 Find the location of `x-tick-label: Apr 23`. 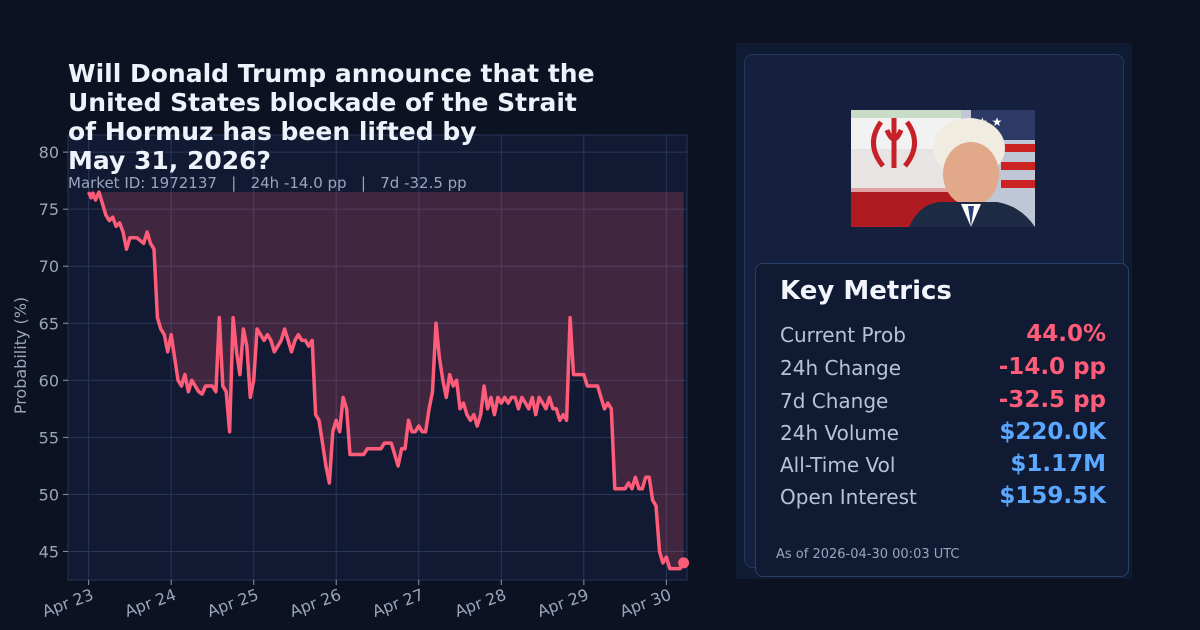

x-tick-label: Apr 23 is located at coordinates (68, 603).